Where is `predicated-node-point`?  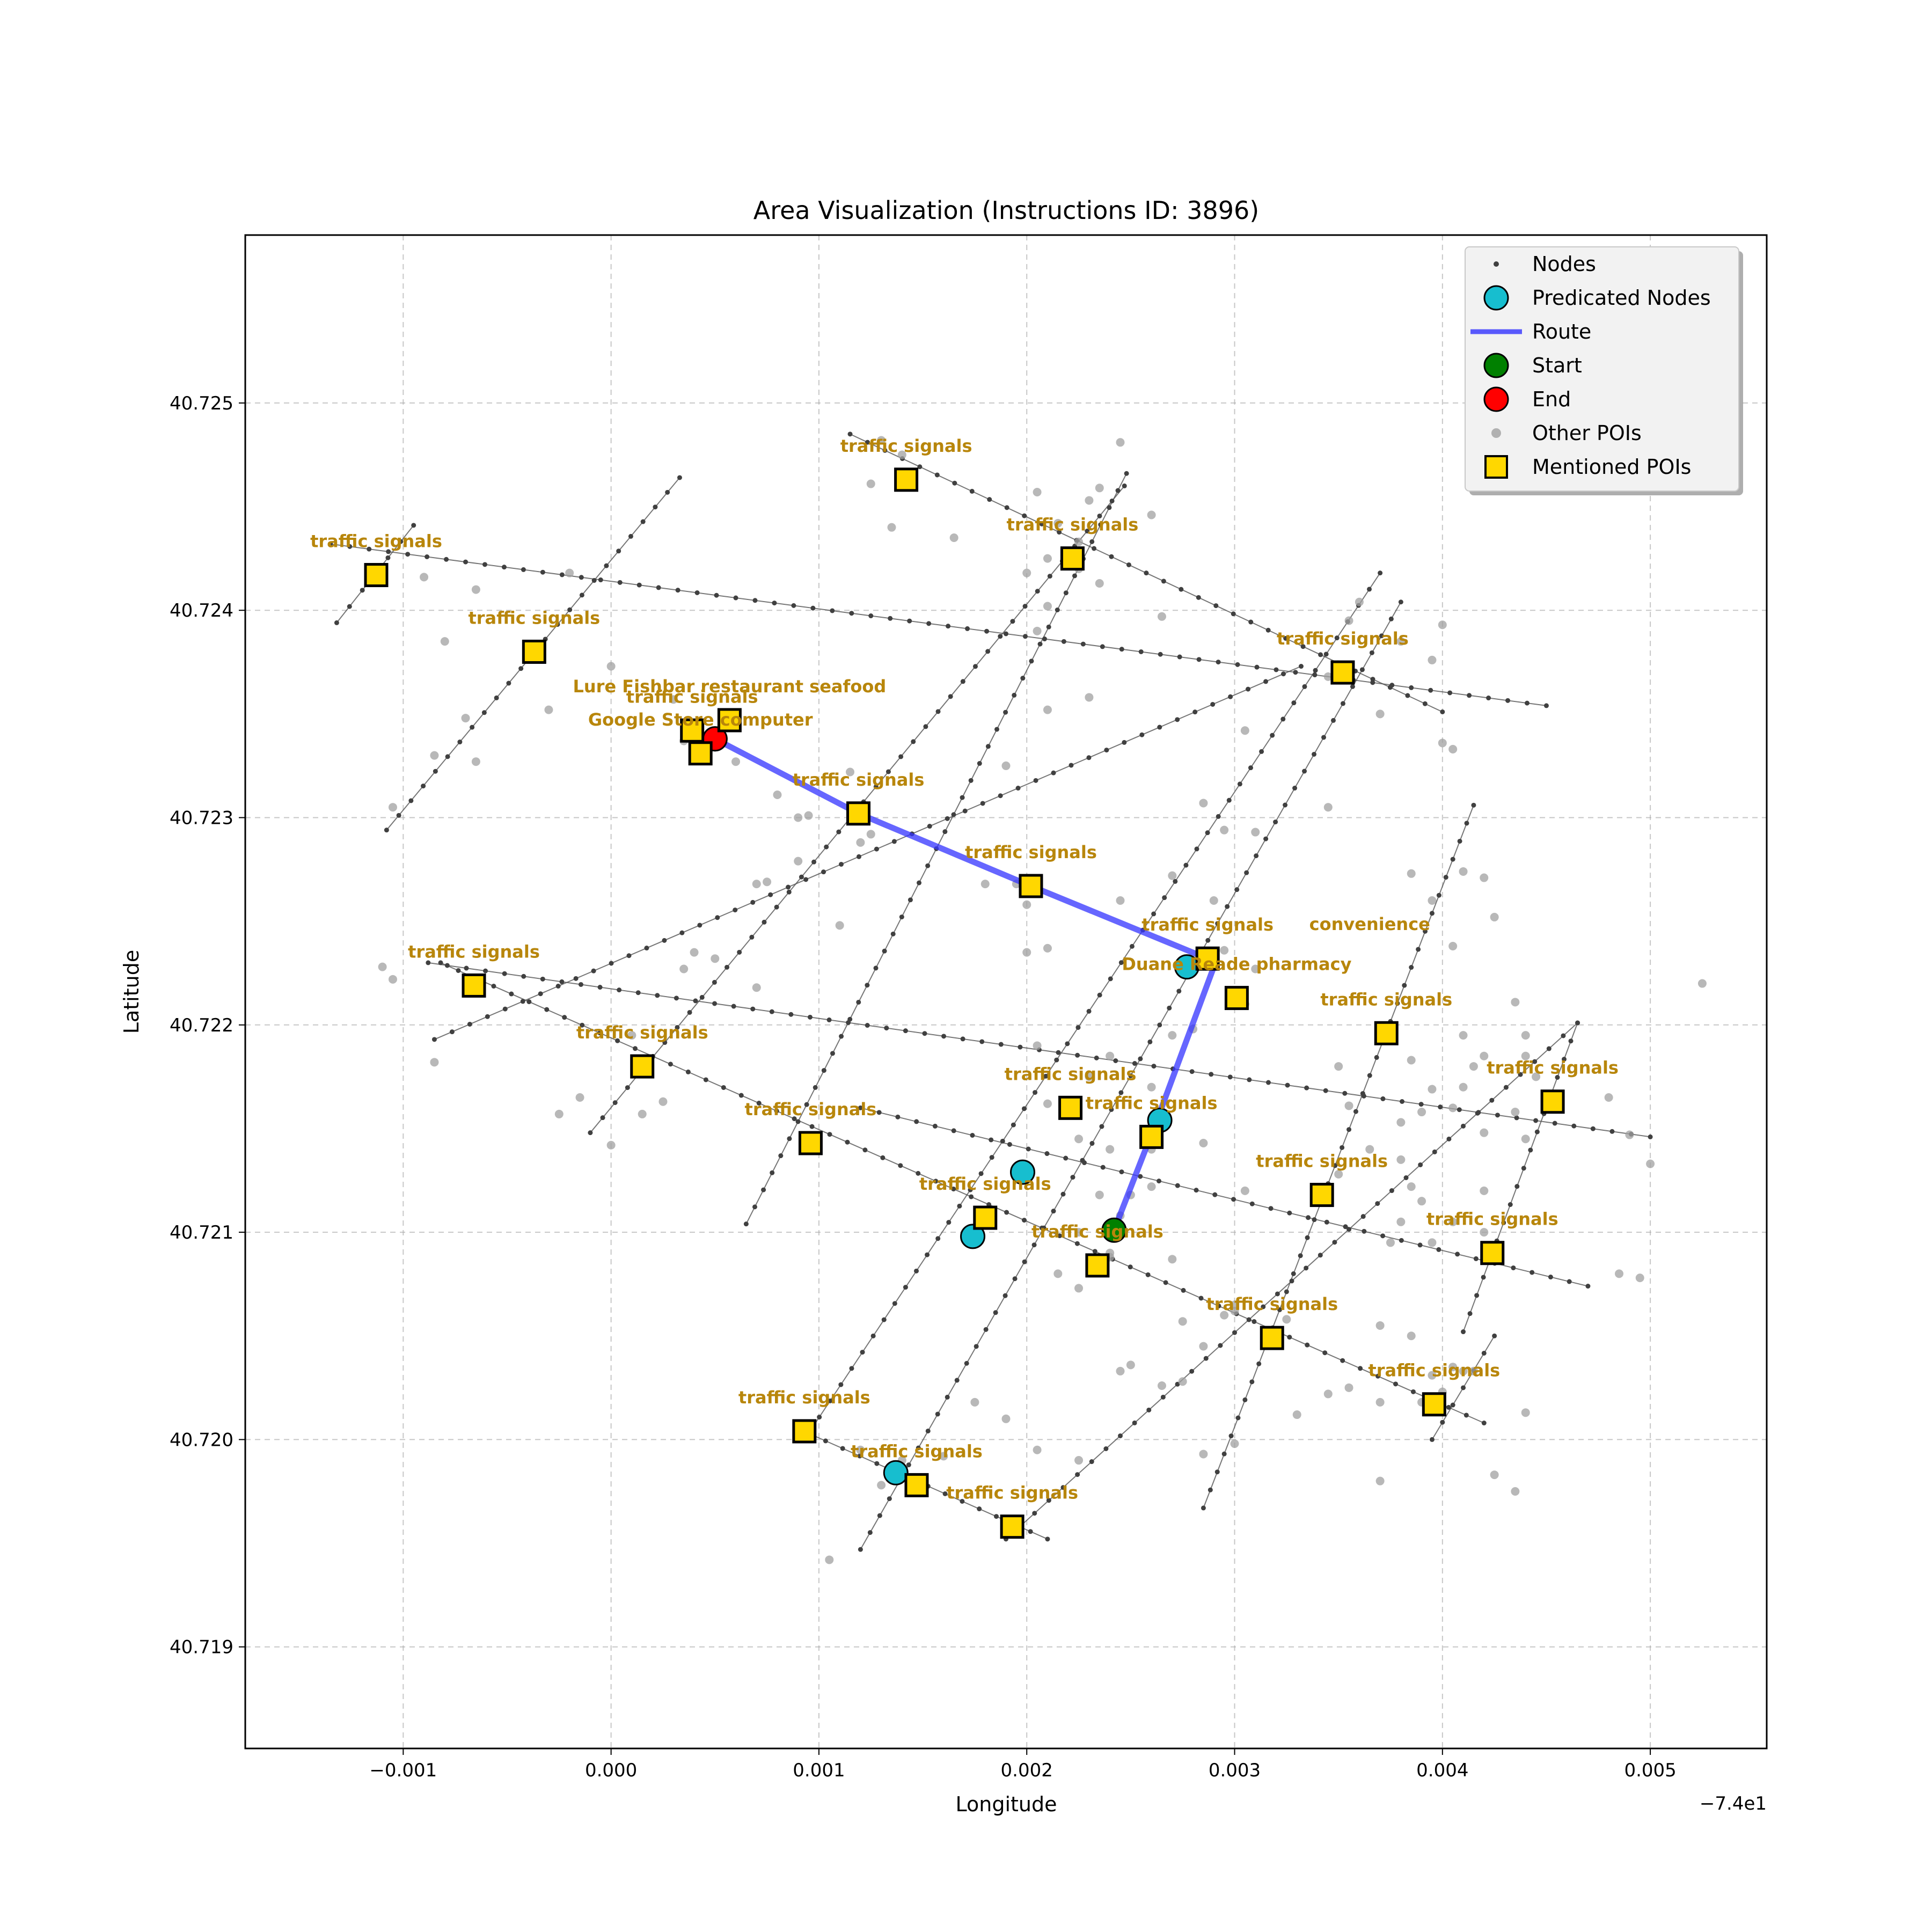
predicated-node-point is located at coordinates (1022, 1172).